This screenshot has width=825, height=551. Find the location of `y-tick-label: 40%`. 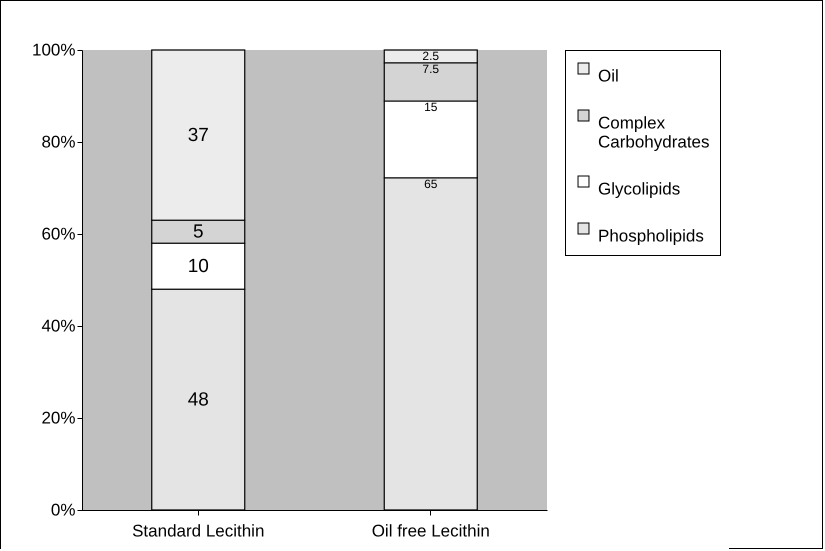

y-tick-label: 40% is located at coordinates (58, 326).